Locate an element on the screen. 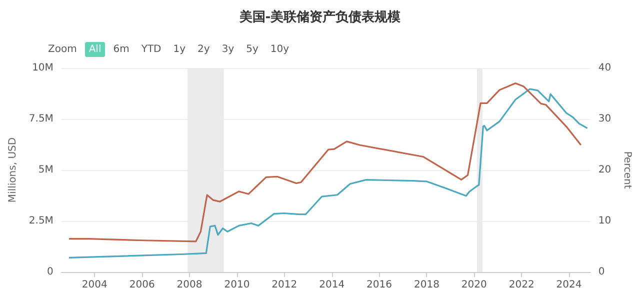  x-tick-label: 2018 is located at coordinates (427, 285).